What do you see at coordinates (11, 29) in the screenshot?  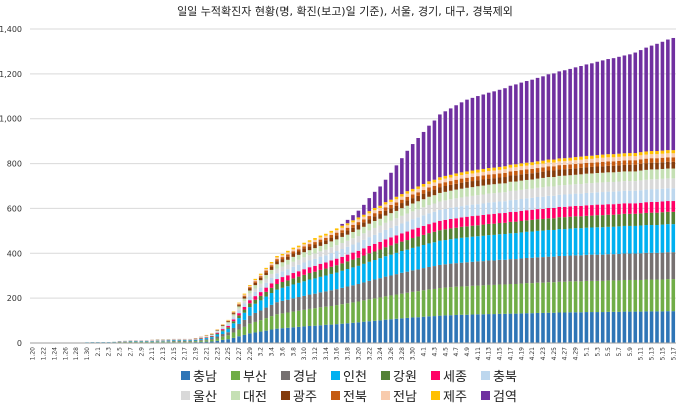 I see `y-tick-label: 1,400` at bounding box center [11, 29].